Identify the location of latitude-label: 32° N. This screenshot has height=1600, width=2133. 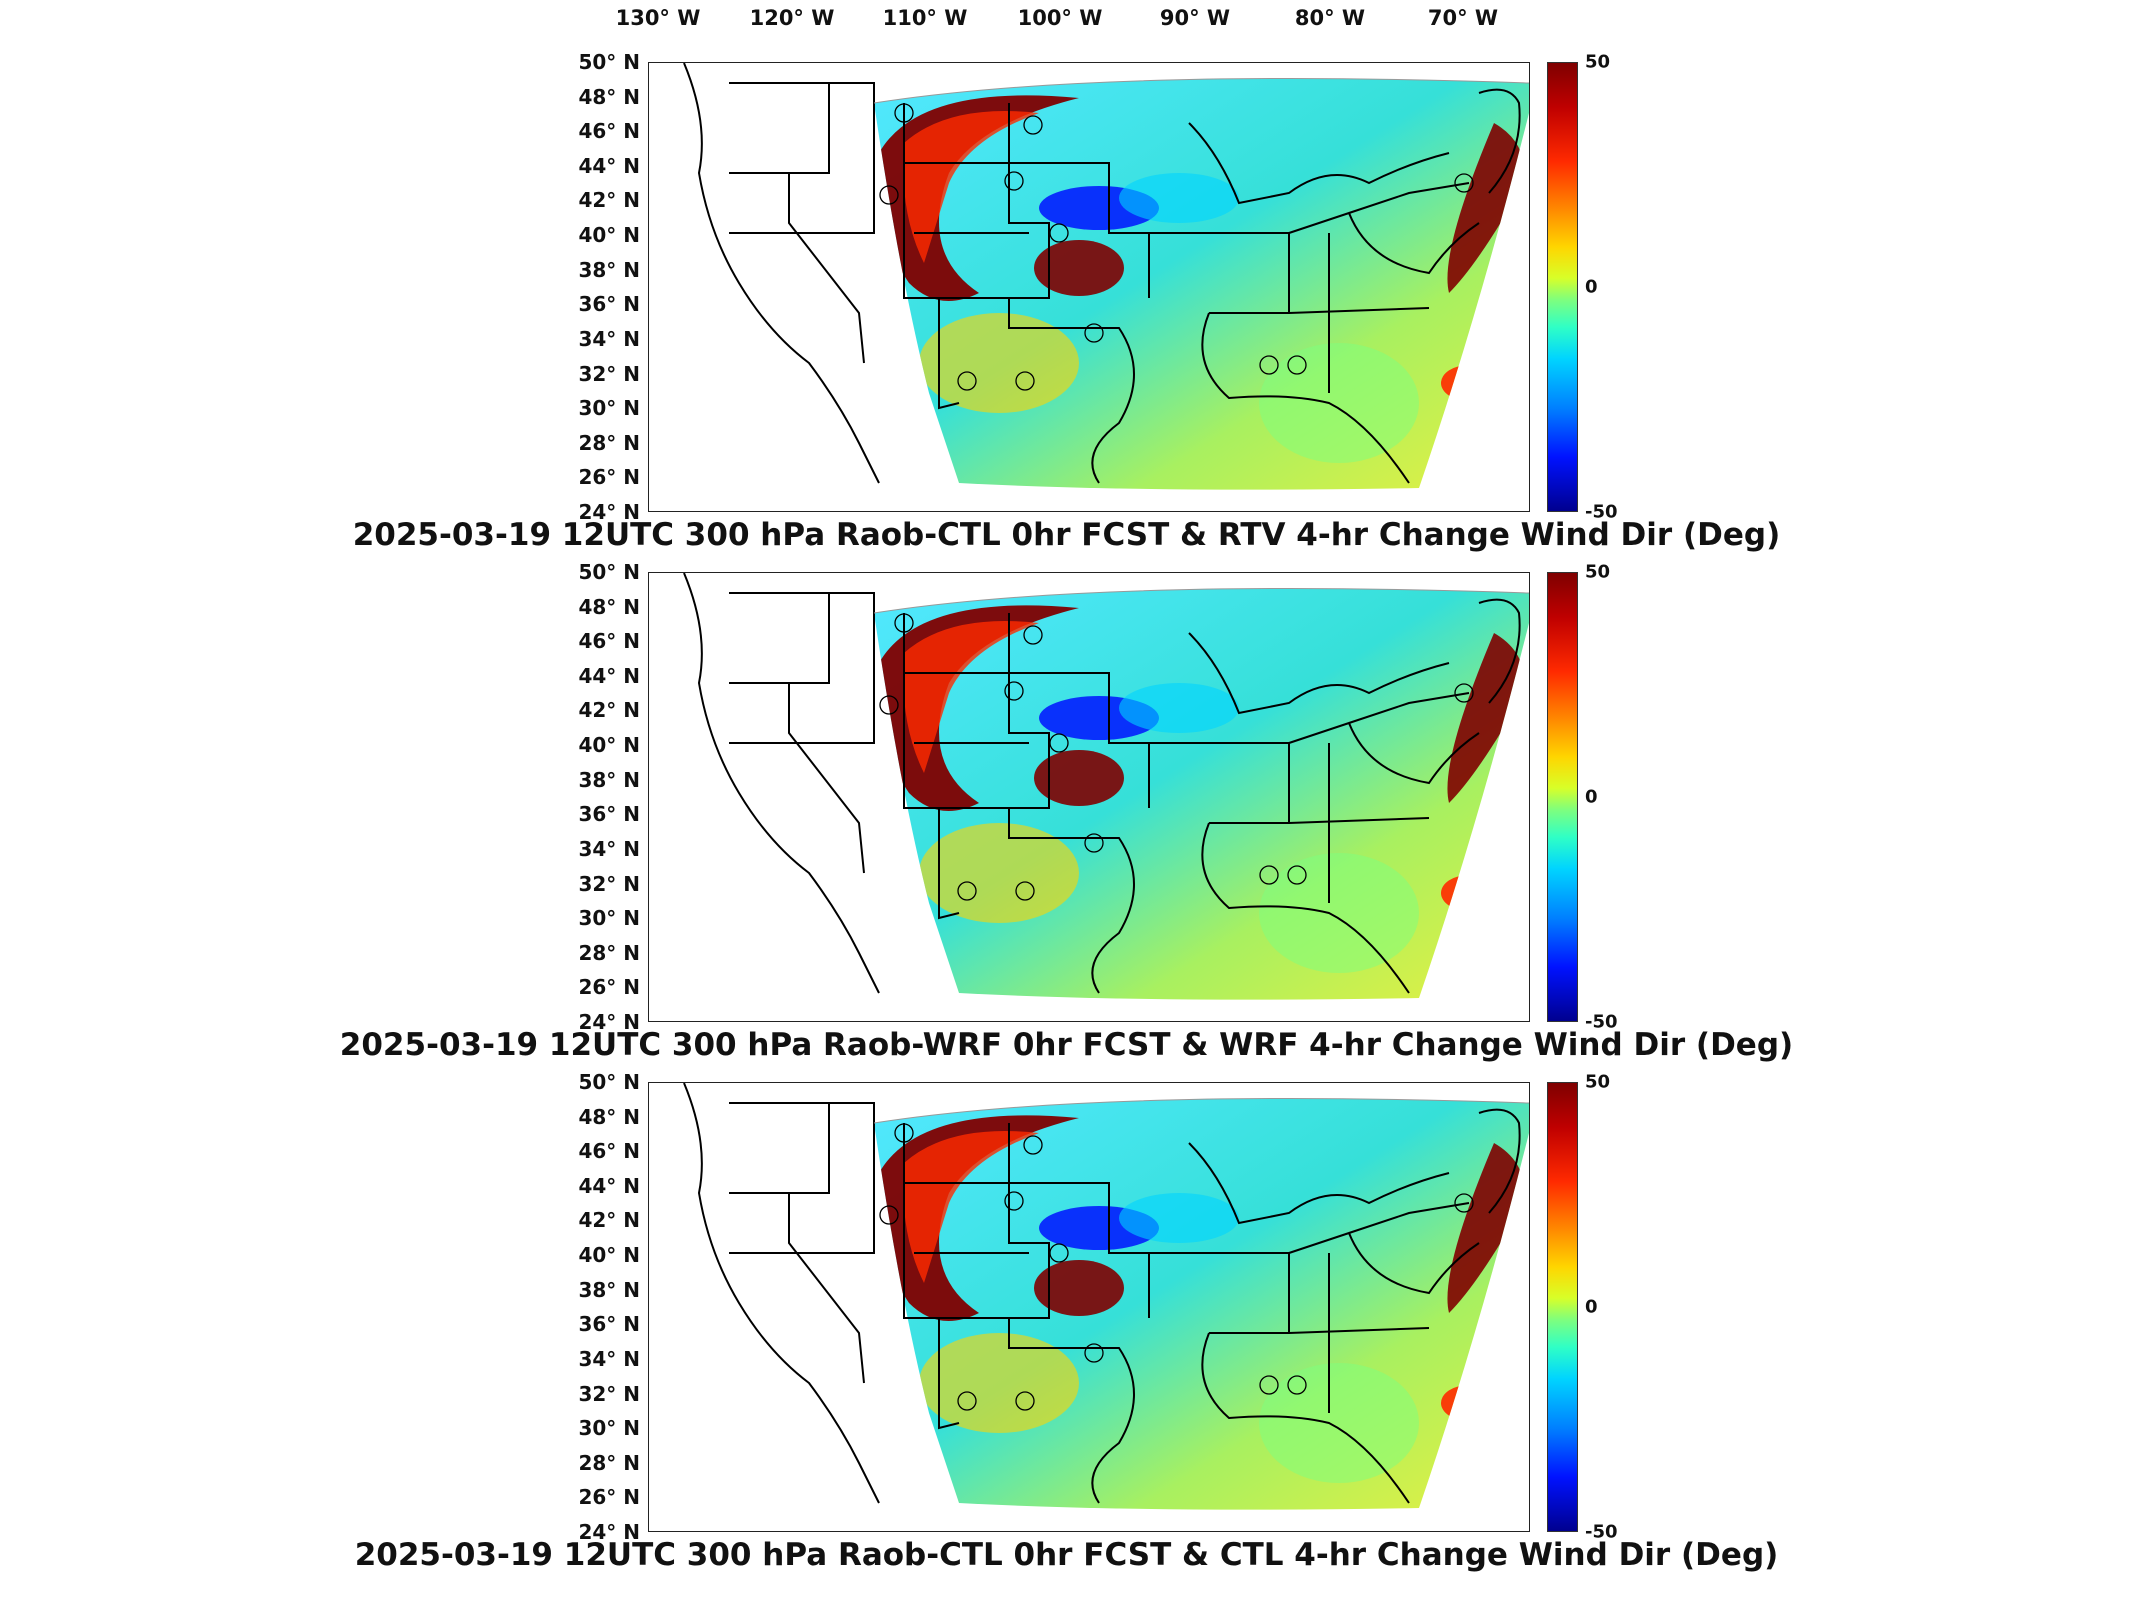
(609, 883).